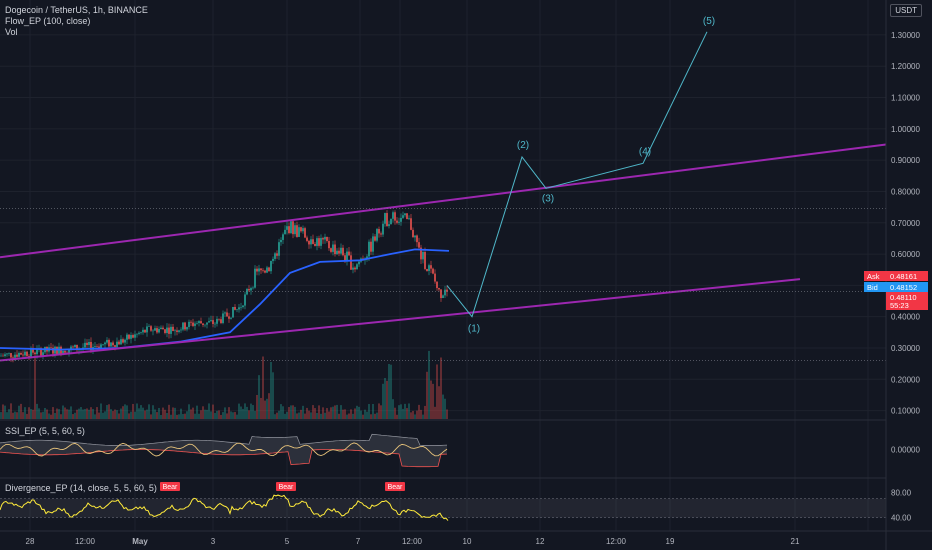  I want to click on divergence-indicator-legend: Divergence_EP (14, close, 5, 5, 60, 5), so click(81, 488).